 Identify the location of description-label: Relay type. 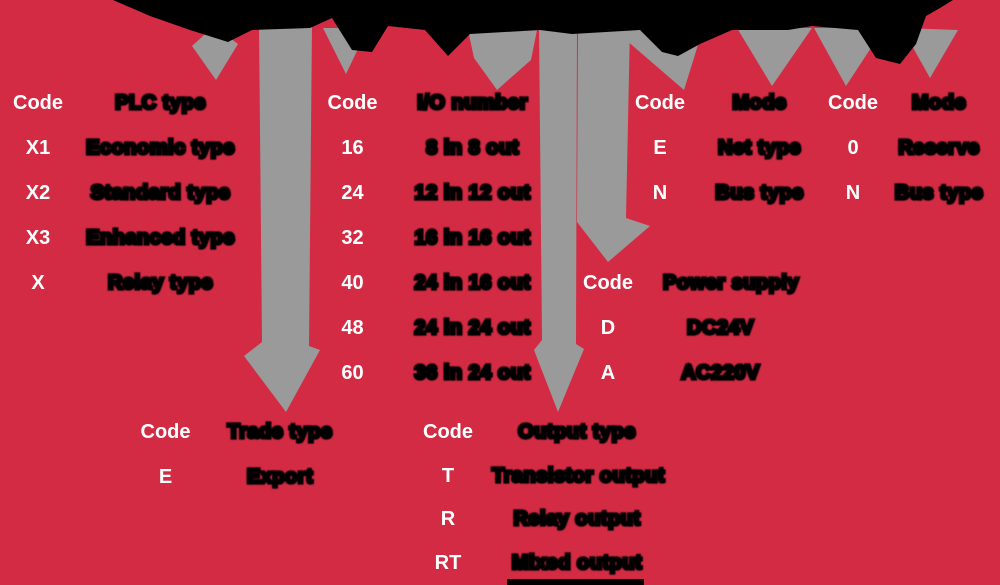
(160, 282).